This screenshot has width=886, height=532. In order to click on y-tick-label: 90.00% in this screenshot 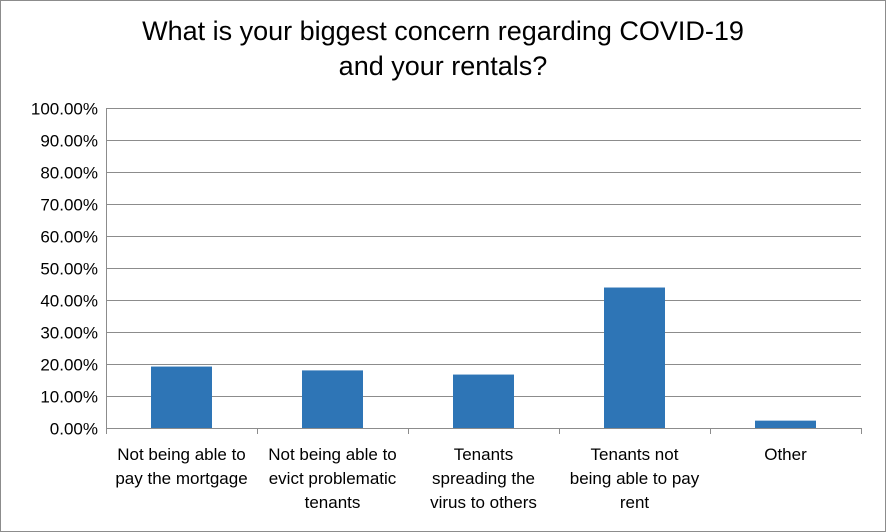, I will do `click(69, 141)`.